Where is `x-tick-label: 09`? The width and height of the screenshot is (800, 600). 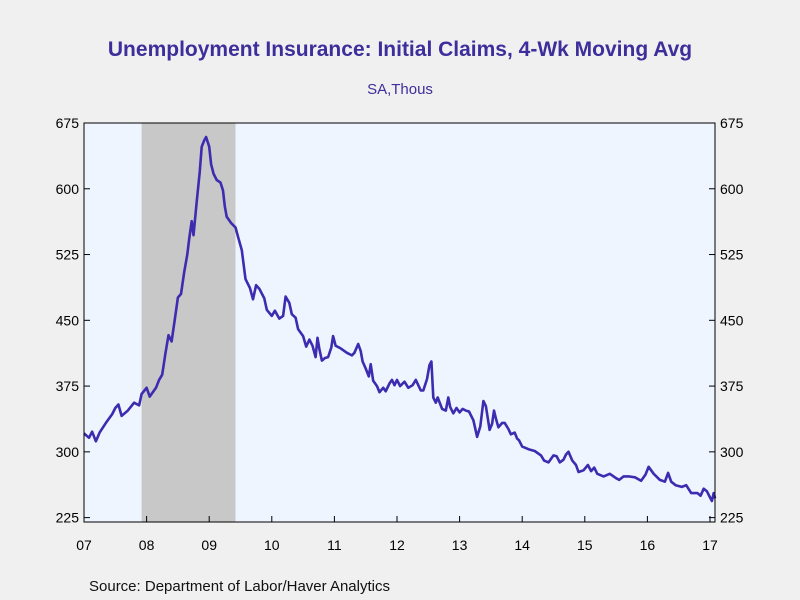
x-tick-label: 09 is located at coordinates (209, 545).